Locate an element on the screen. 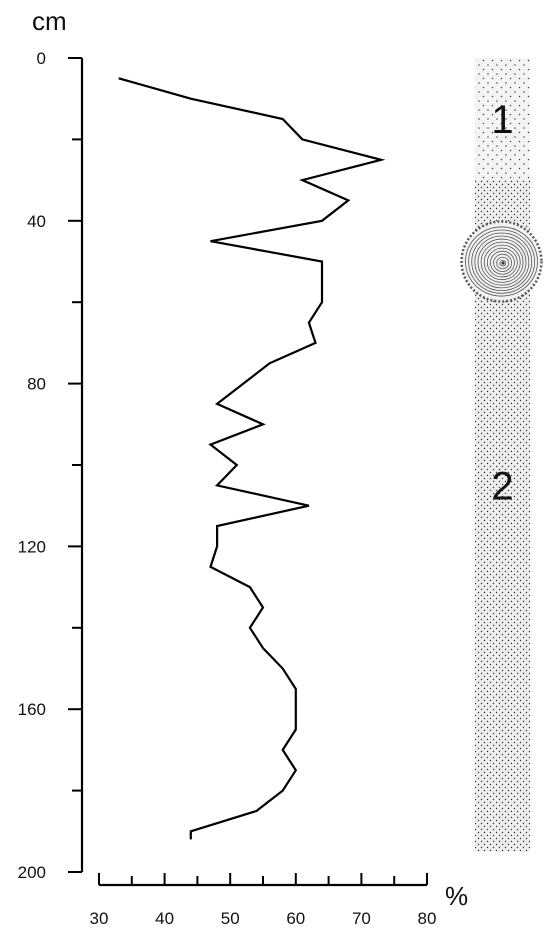 The image size is (544, 931). lithology-column: 12 is located at coordinates (502, 455).